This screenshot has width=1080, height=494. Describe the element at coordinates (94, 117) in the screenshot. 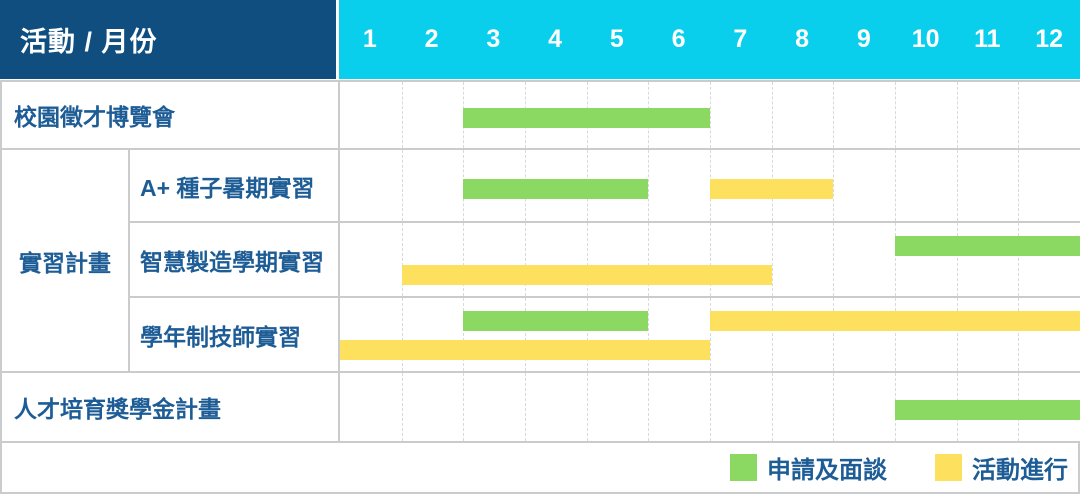

I see `row-label: 校園徵才博覽會` at that location.